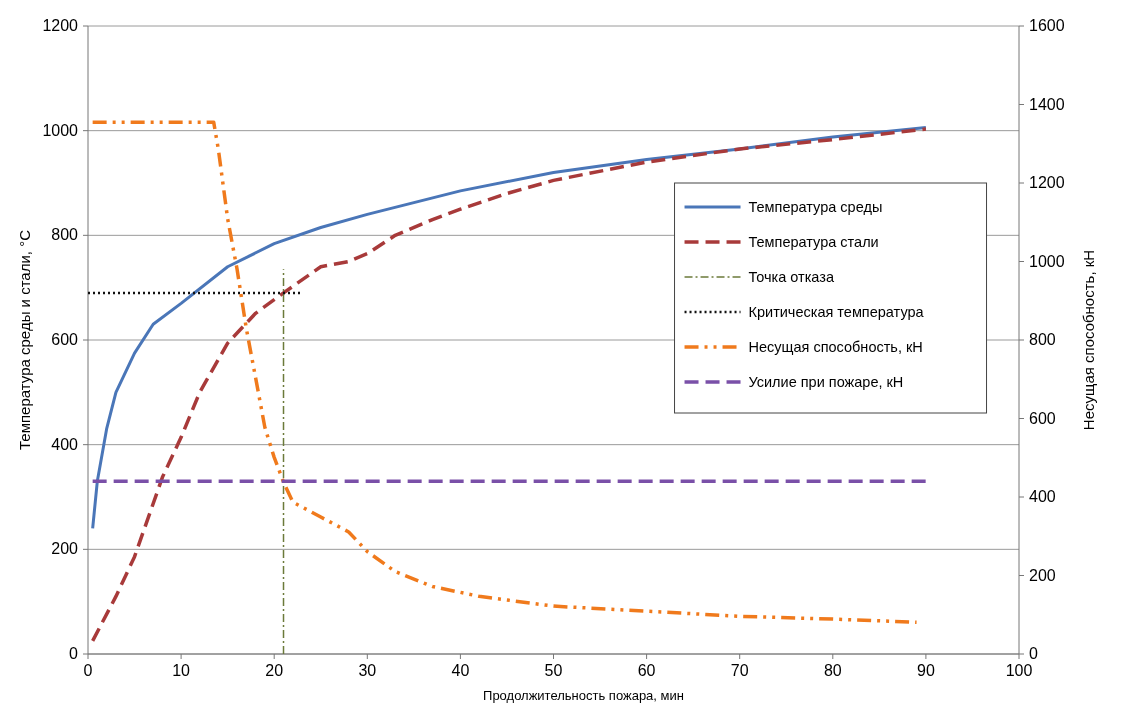 This screenshot has width=1122, height=722. What do you see at coordinates (1047, 182) in the screenshot?
I see `y2-tick-label: 1200` at bounding box center [1047, 182].